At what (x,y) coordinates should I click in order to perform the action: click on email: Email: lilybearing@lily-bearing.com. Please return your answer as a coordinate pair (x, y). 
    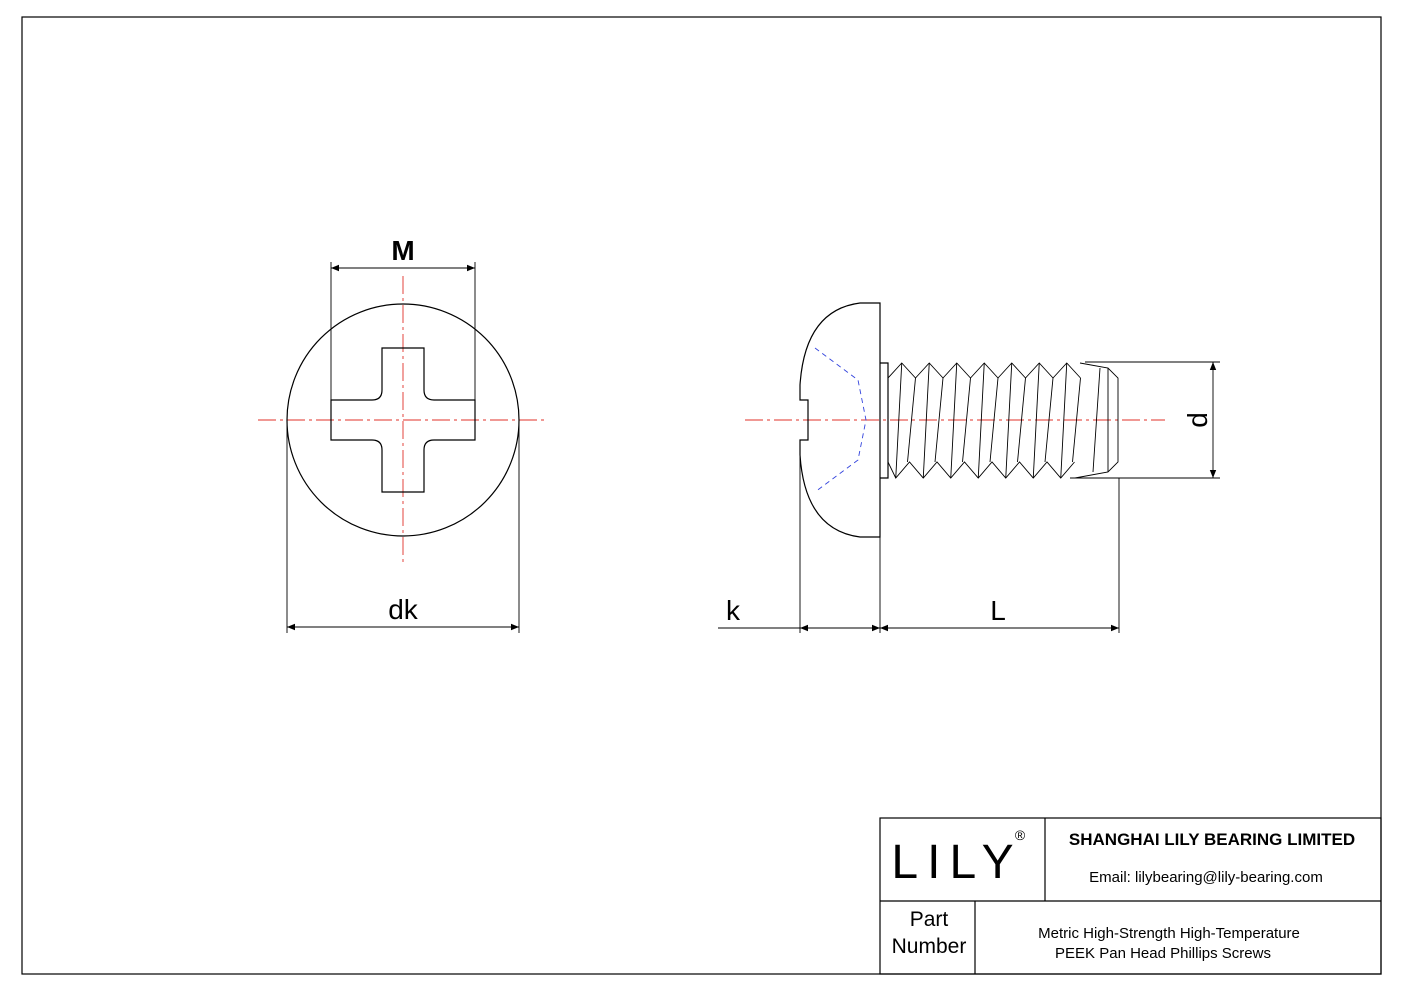
    Looking at the image, I should click on (1206, 877).